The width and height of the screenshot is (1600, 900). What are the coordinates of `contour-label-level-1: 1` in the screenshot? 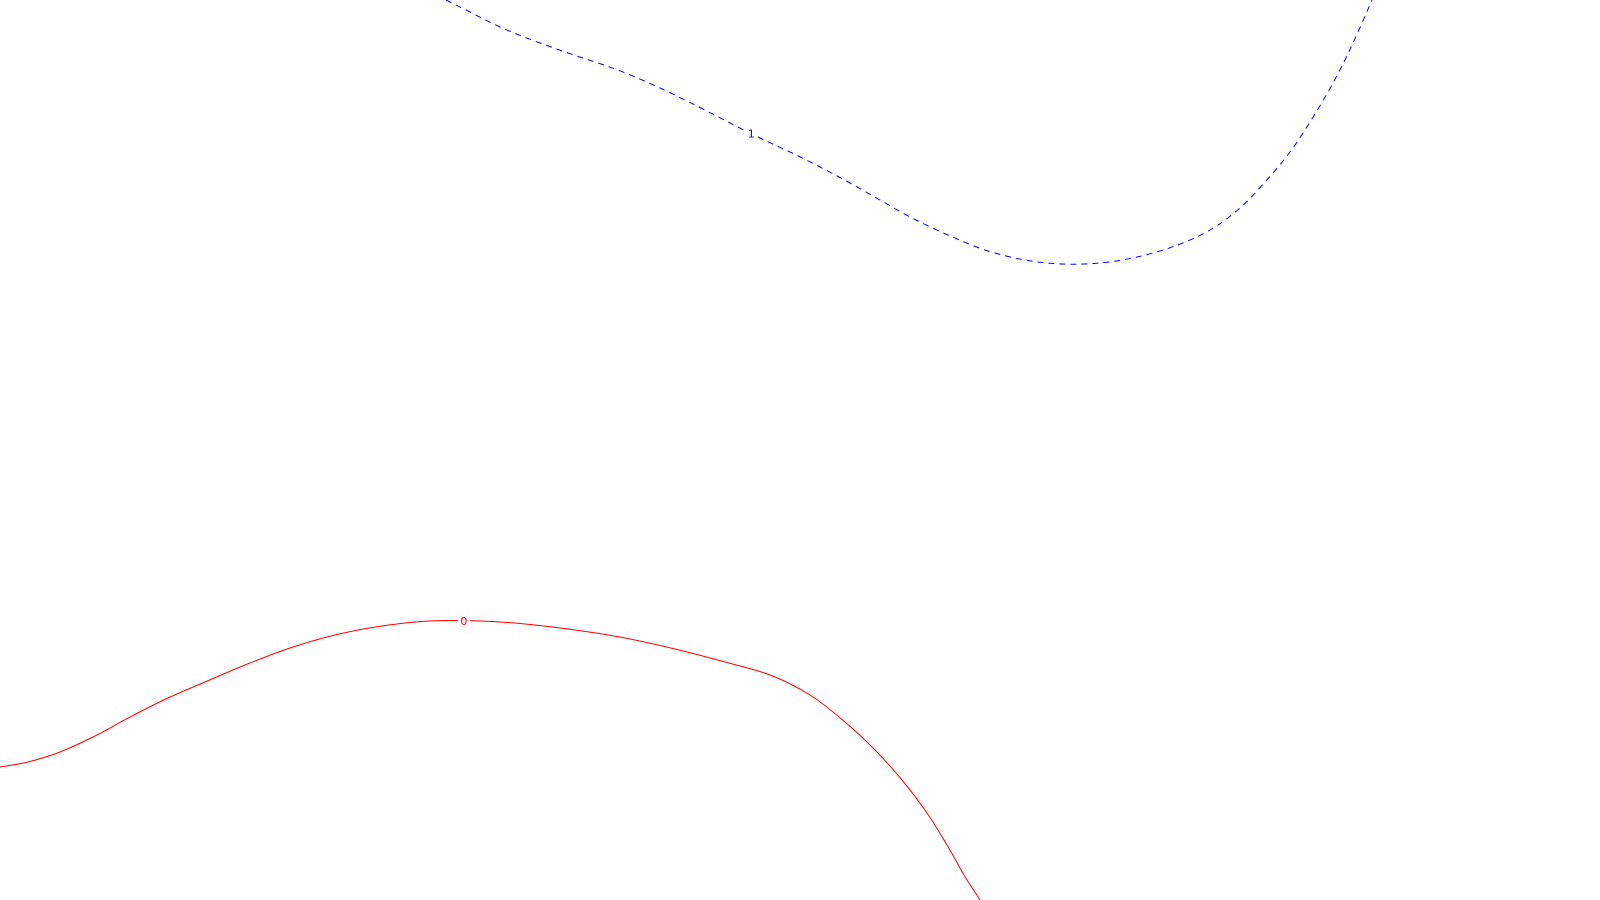 It's located at (751, 134).